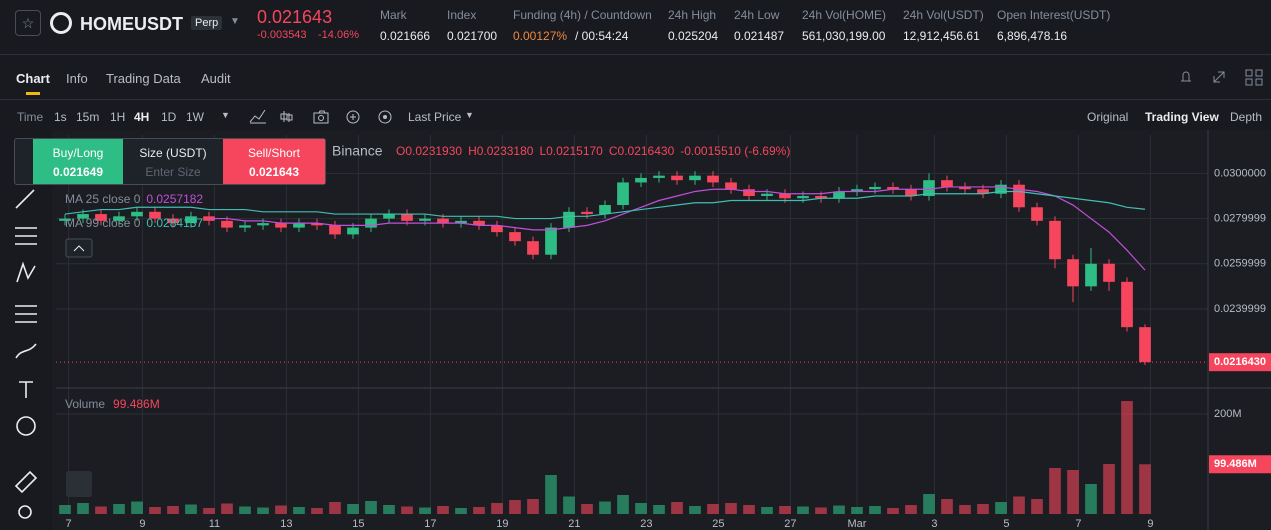 The height and width of the screenshot is (530, 1271). What do you see at coordinates (502, 524) in the screenshot?
I see `x-tick-label: 19` at bounding box center [502, 524].